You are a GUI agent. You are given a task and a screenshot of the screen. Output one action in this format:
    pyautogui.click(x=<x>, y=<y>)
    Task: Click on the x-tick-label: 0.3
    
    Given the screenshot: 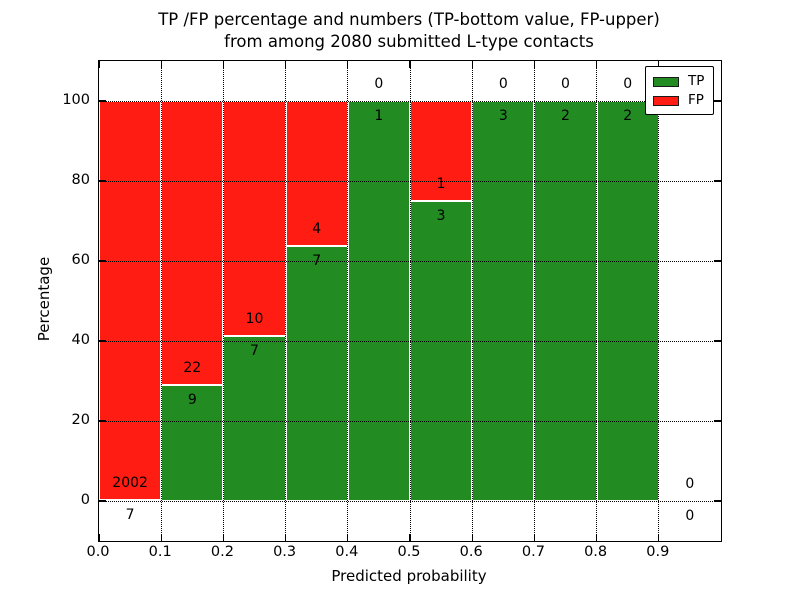 What is the action you would take?
    pyautogui.click(x=285, y=552)
    